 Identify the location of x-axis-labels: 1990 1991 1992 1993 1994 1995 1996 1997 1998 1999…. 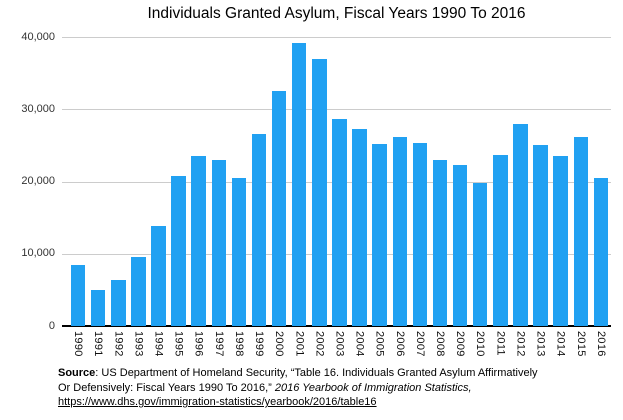
(339, 344).